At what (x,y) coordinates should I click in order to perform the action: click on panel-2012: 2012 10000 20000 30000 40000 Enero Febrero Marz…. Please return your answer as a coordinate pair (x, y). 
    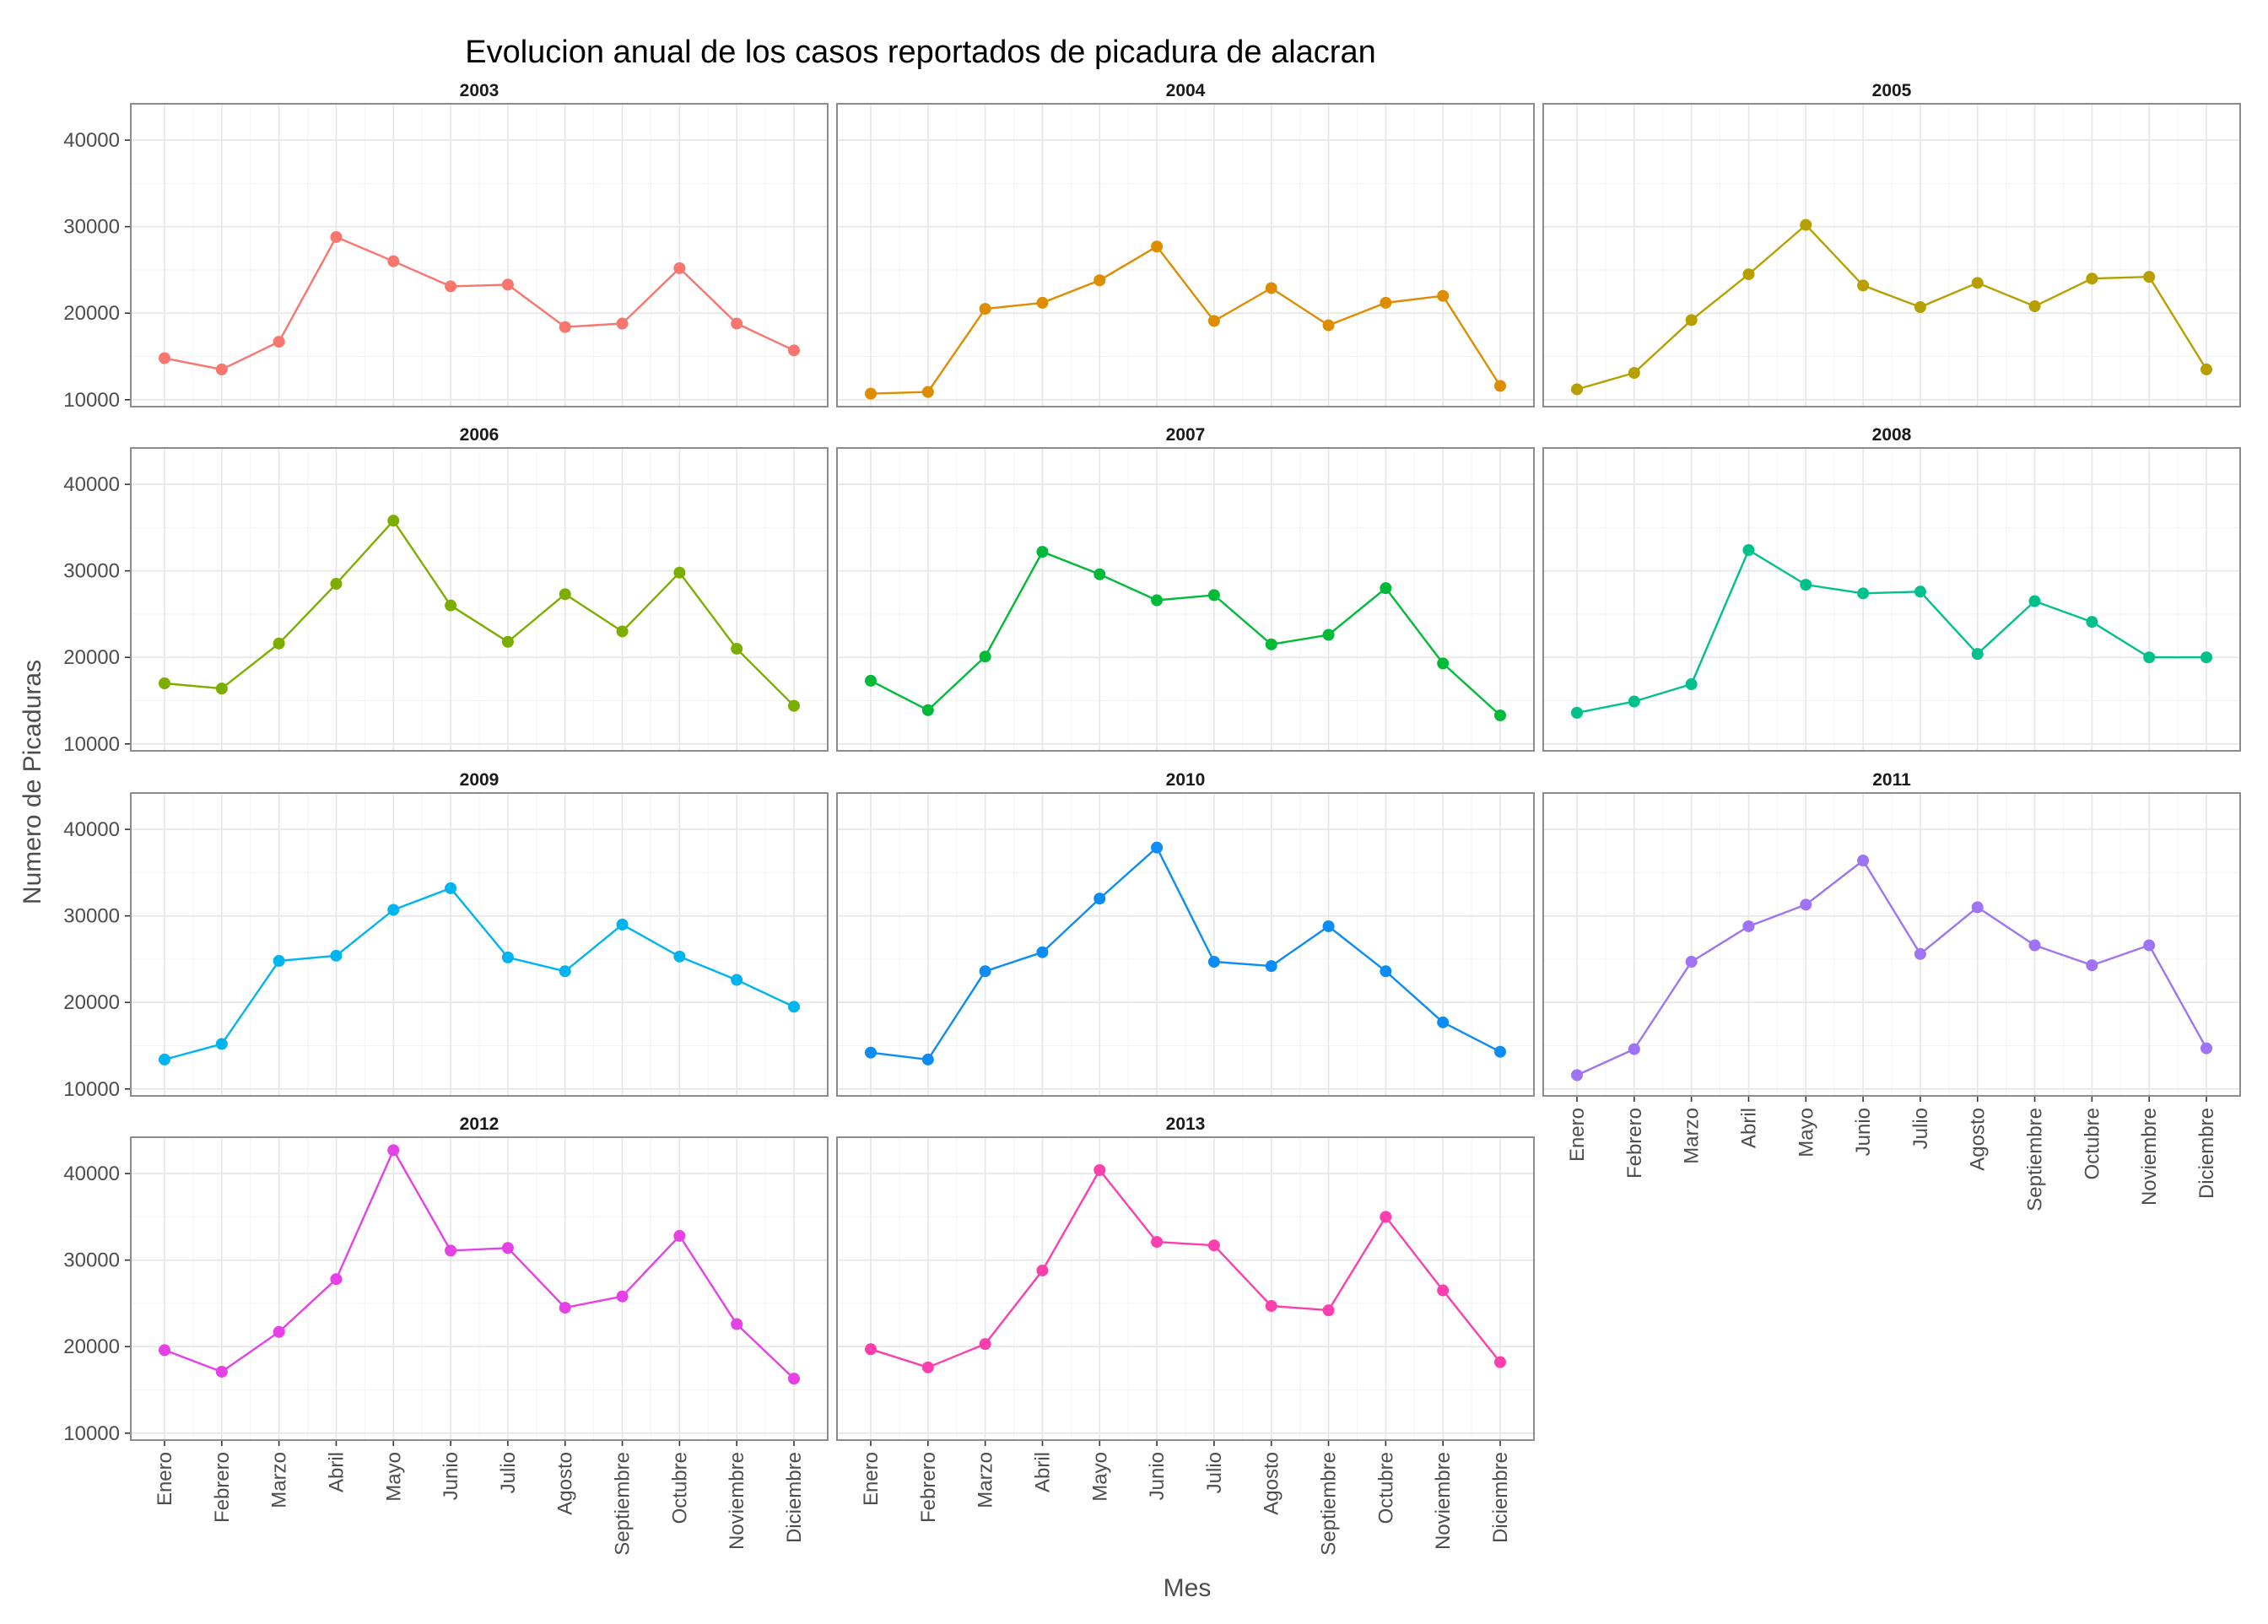
    Looking at the image, I should click on (446, 1335).